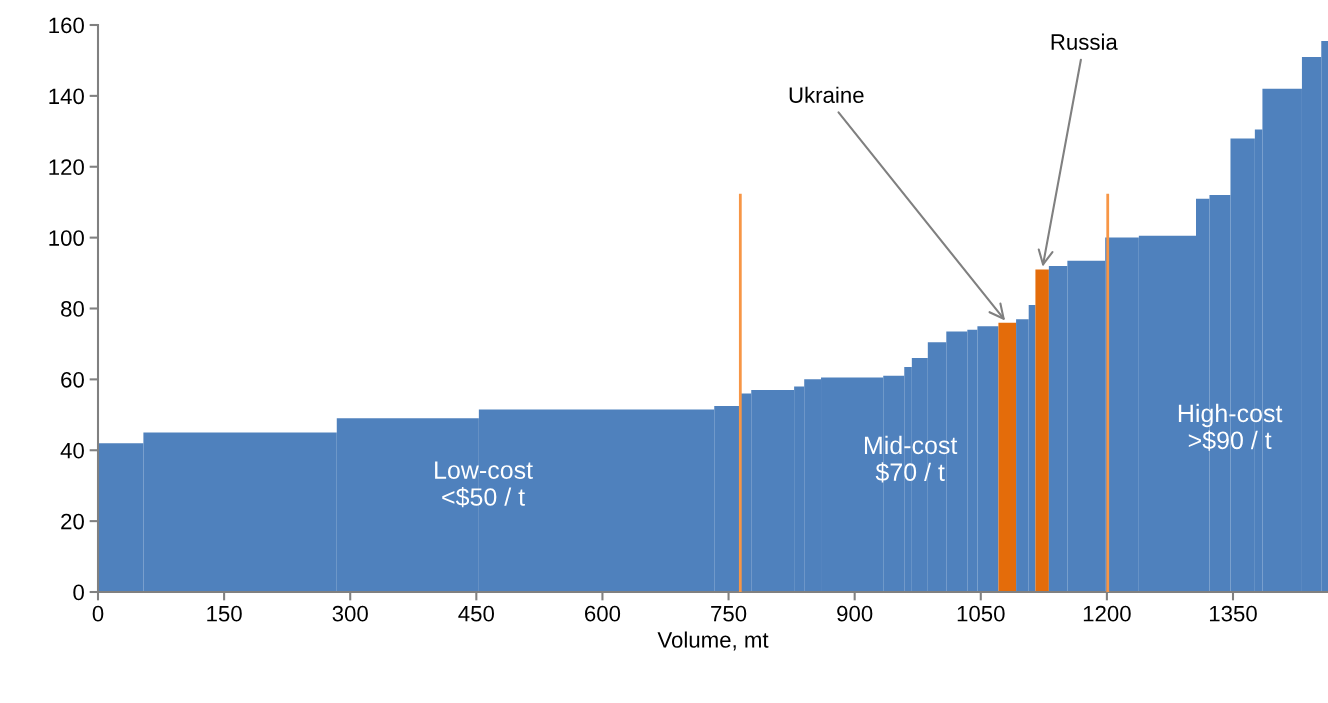 The height and width of the screenshot is (703, 1328). What do you see at coordinates (981, 613) in the screenshot?
I see `x-tick-label: 1050` at bounding box center [981, 613].